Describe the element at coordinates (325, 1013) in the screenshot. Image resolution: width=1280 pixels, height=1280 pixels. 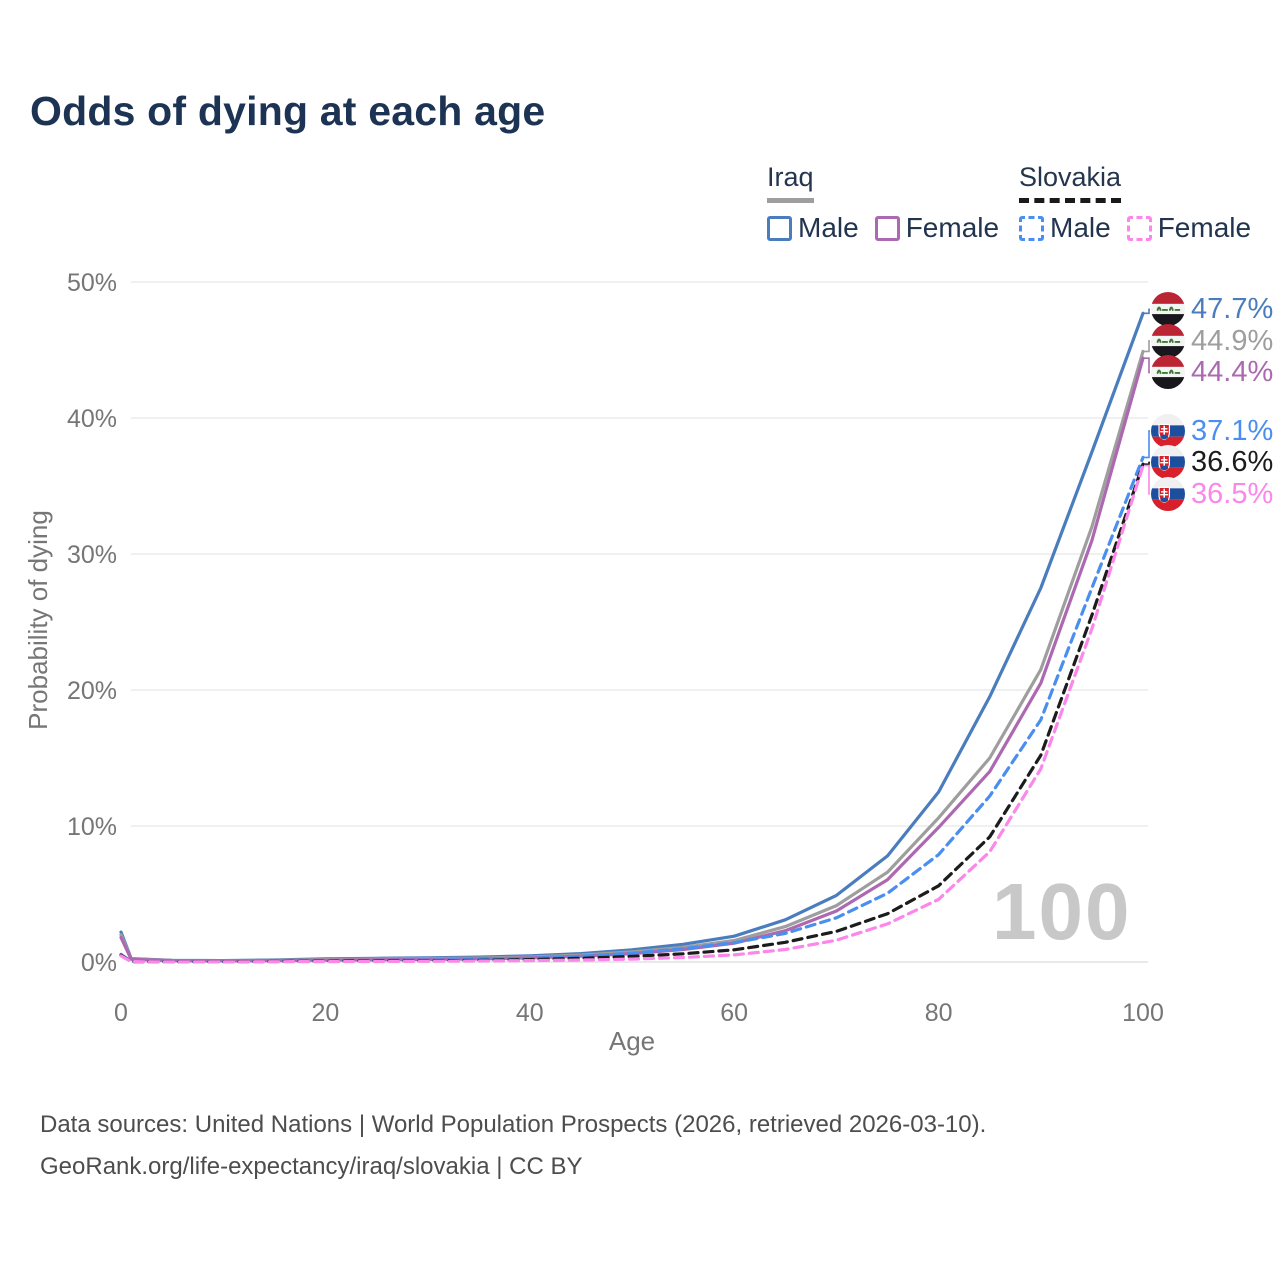
I see `x-tick-label: 20` at that location.